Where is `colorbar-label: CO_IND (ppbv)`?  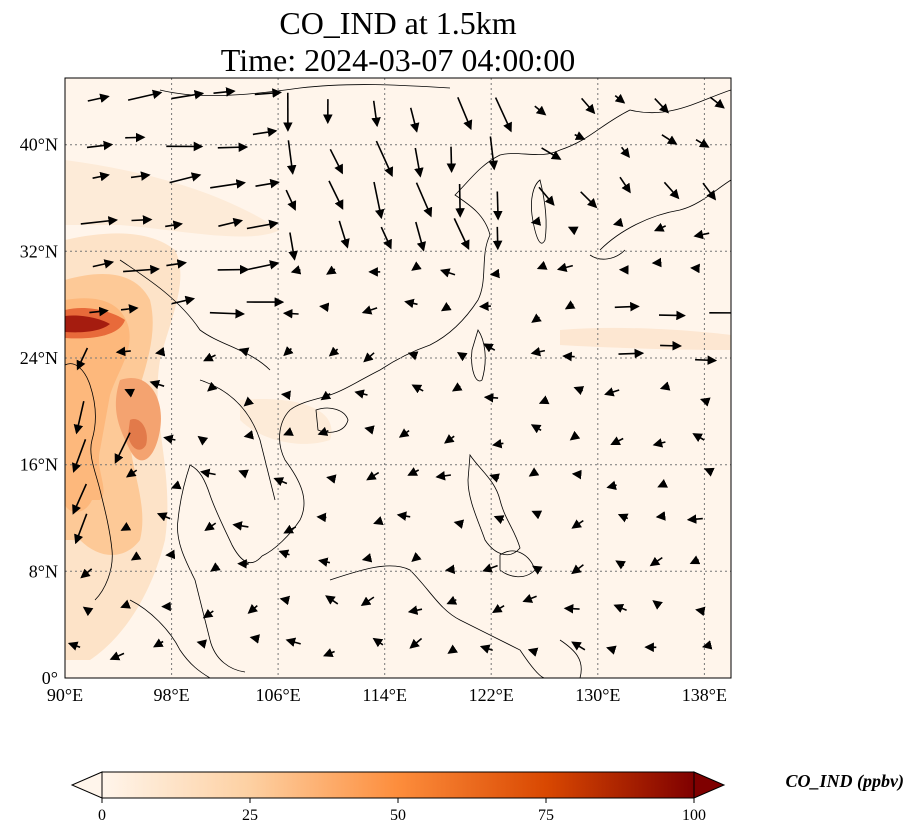 colorbar-label: CO_IND (ppbv) is located at coordinates (845, 781).